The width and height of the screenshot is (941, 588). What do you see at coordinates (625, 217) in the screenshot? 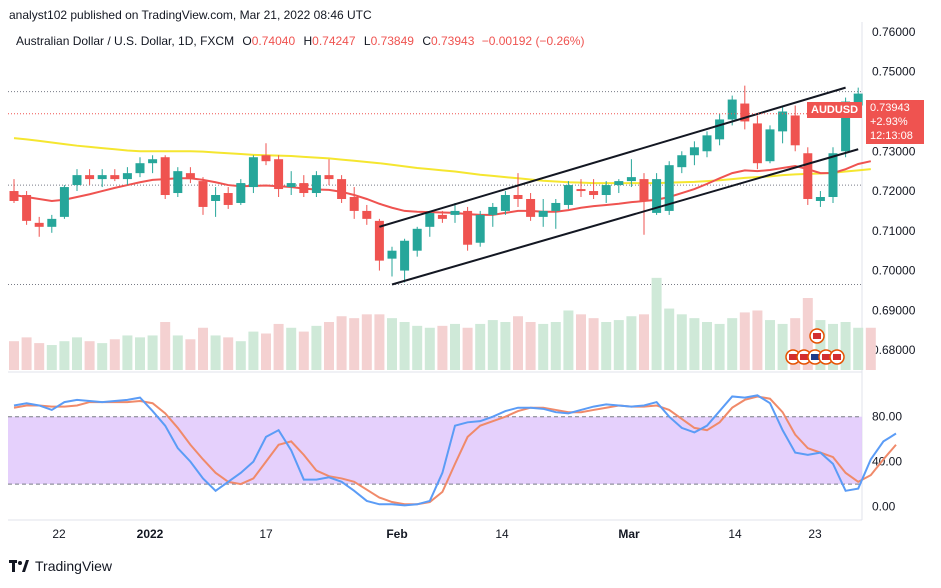
I see `channel-lower-line` at bounding box center [625, 217].